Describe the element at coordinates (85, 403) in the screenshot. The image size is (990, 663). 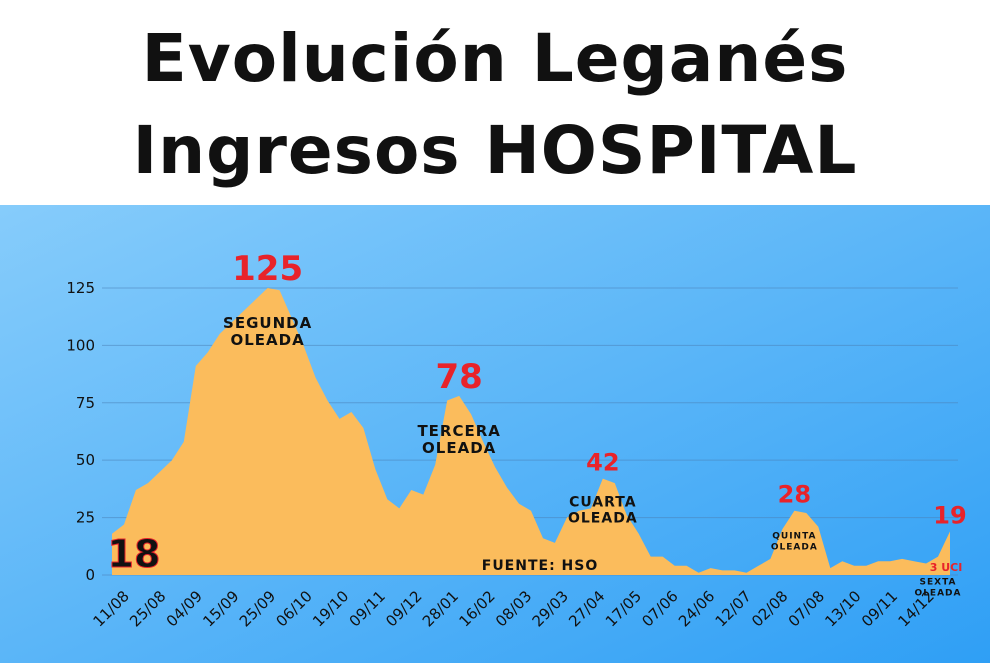
I see `y-tick-label: 75` at that location.